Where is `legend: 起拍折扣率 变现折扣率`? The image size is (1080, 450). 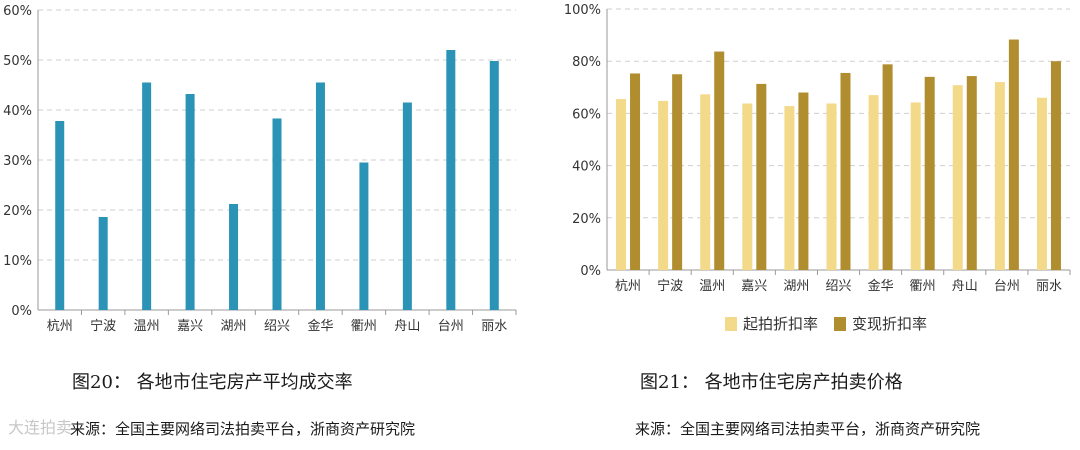
legend: 起拍折扣率 变现折扣率 is located at coordinates (834, 323).